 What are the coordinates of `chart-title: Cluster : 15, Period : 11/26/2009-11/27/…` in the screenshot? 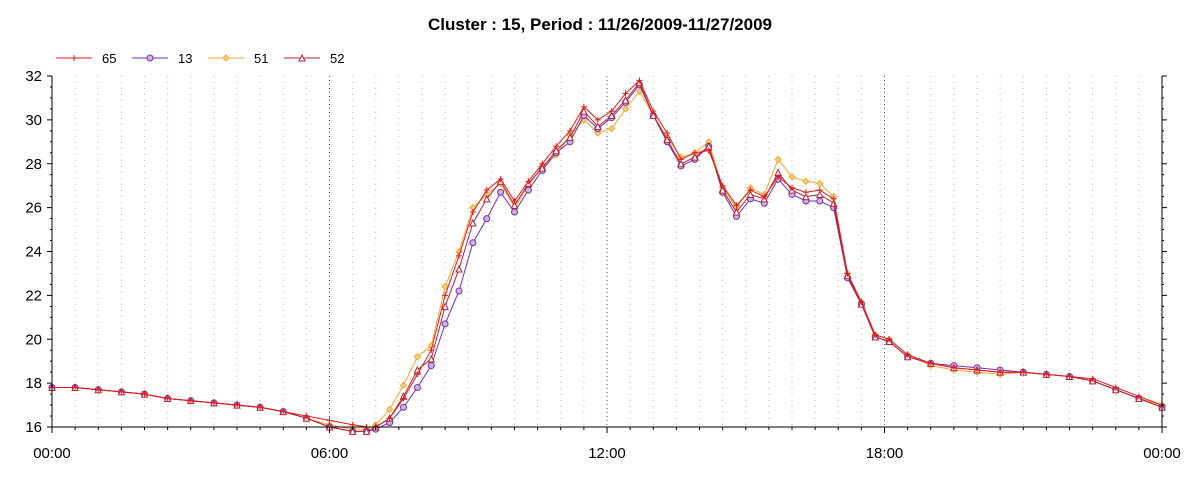 It's located at (600, 24).